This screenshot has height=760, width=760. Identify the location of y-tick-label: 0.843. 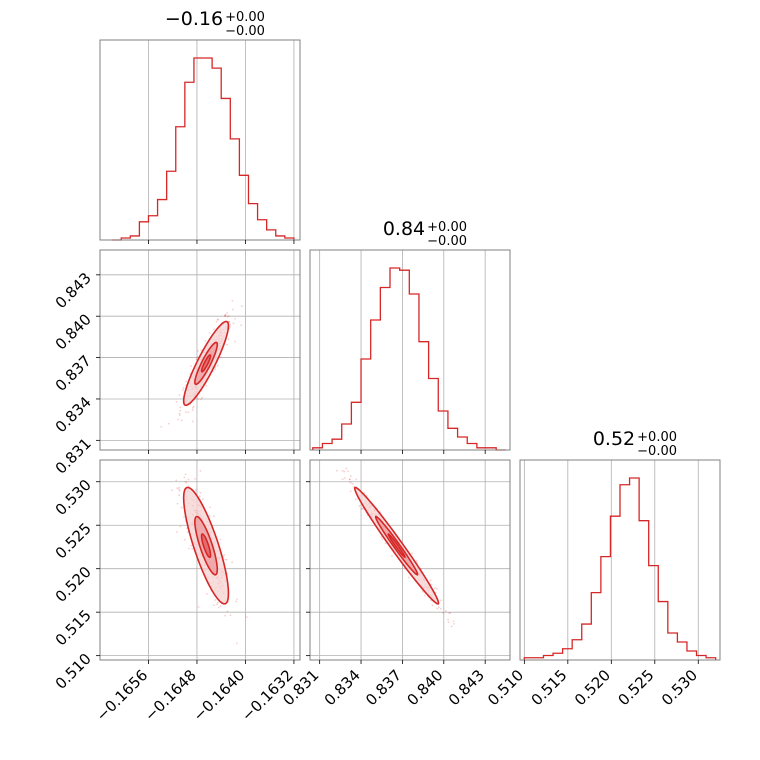
(73, 290).